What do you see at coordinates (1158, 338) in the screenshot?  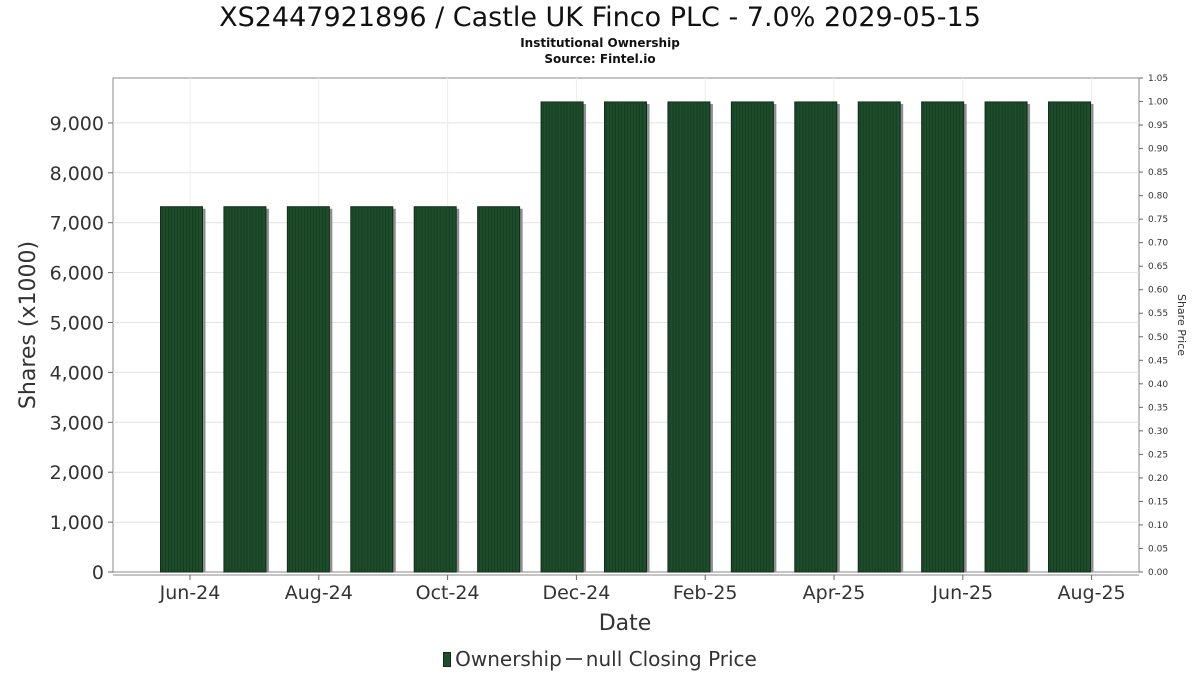 I see `y2-tick-label: 0.50` at bounding box center [1158, 338].